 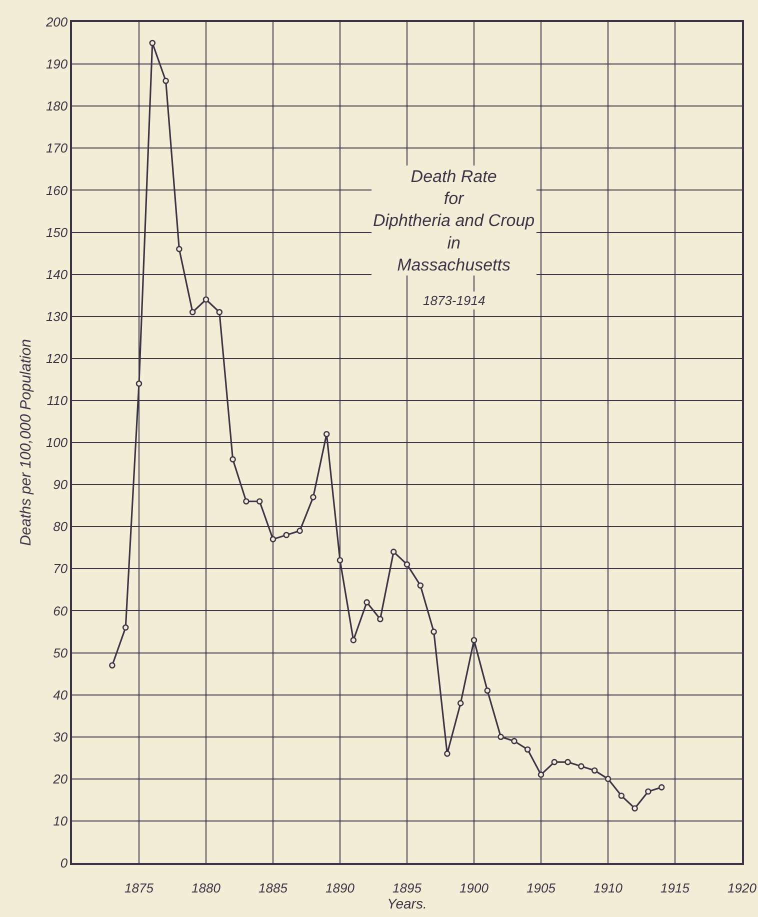 What do you see at coordinates (64, 863) in the screenshot?
I see `y-tick-label: 0` at bounding box center [64, 863].